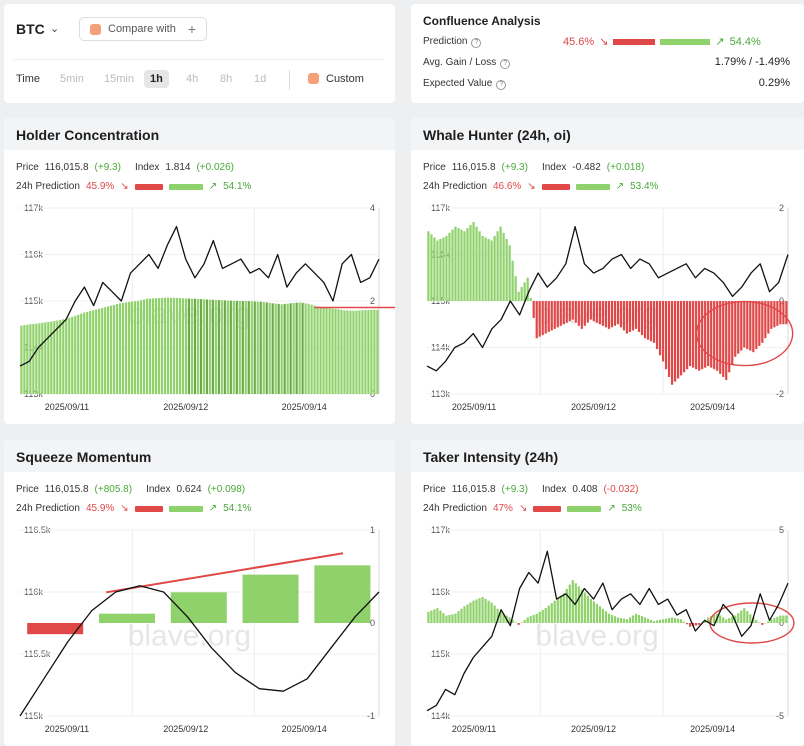  I want to click on y-tick-right: -2, so click(780, 394).